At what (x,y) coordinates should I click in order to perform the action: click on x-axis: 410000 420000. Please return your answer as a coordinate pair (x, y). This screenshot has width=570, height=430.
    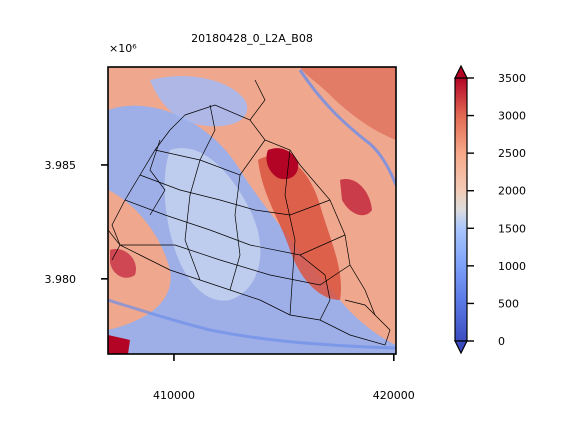
    Looking at the image, I should click on (284, 378).